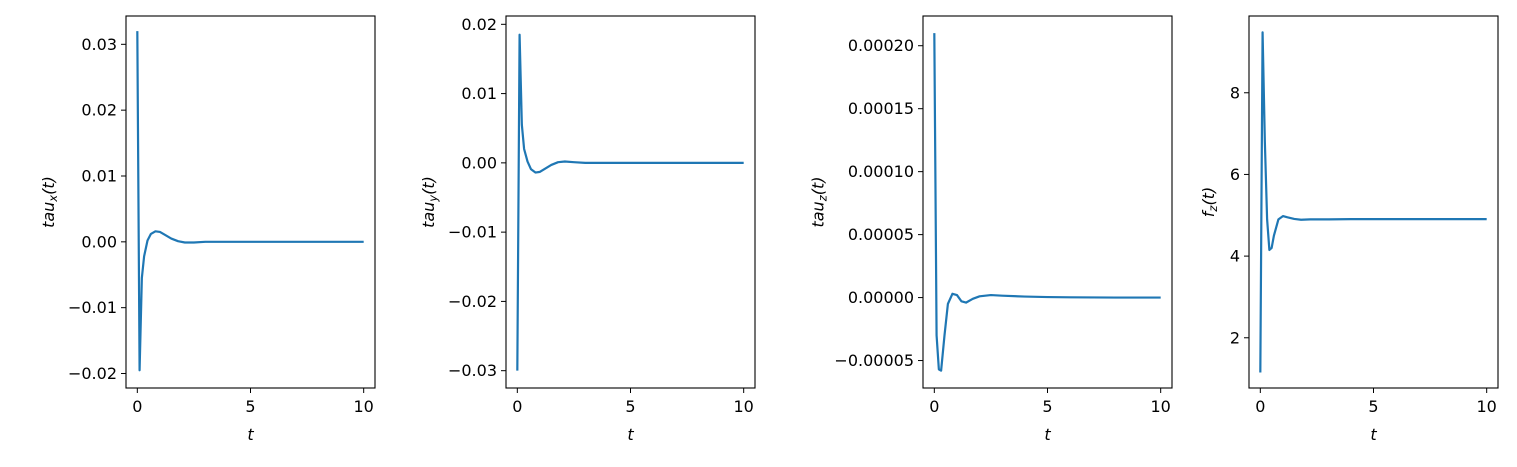  I want to click on y-tick-label: 0.03, so click(99, 44).